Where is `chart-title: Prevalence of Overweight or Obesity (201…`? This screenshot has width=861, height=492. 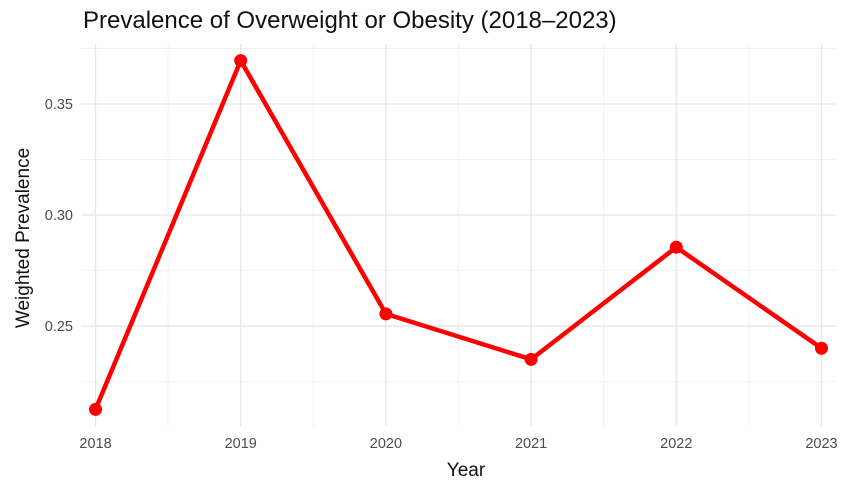
chart-title: Prevalence of Overweight or Obesity (201… is located at coordinates (350, 20).